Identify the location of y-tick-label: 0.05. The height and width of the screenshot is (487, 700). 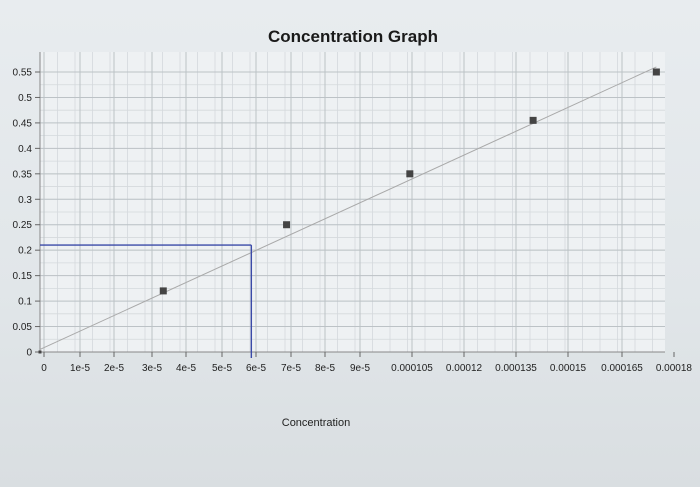
(23, 327).